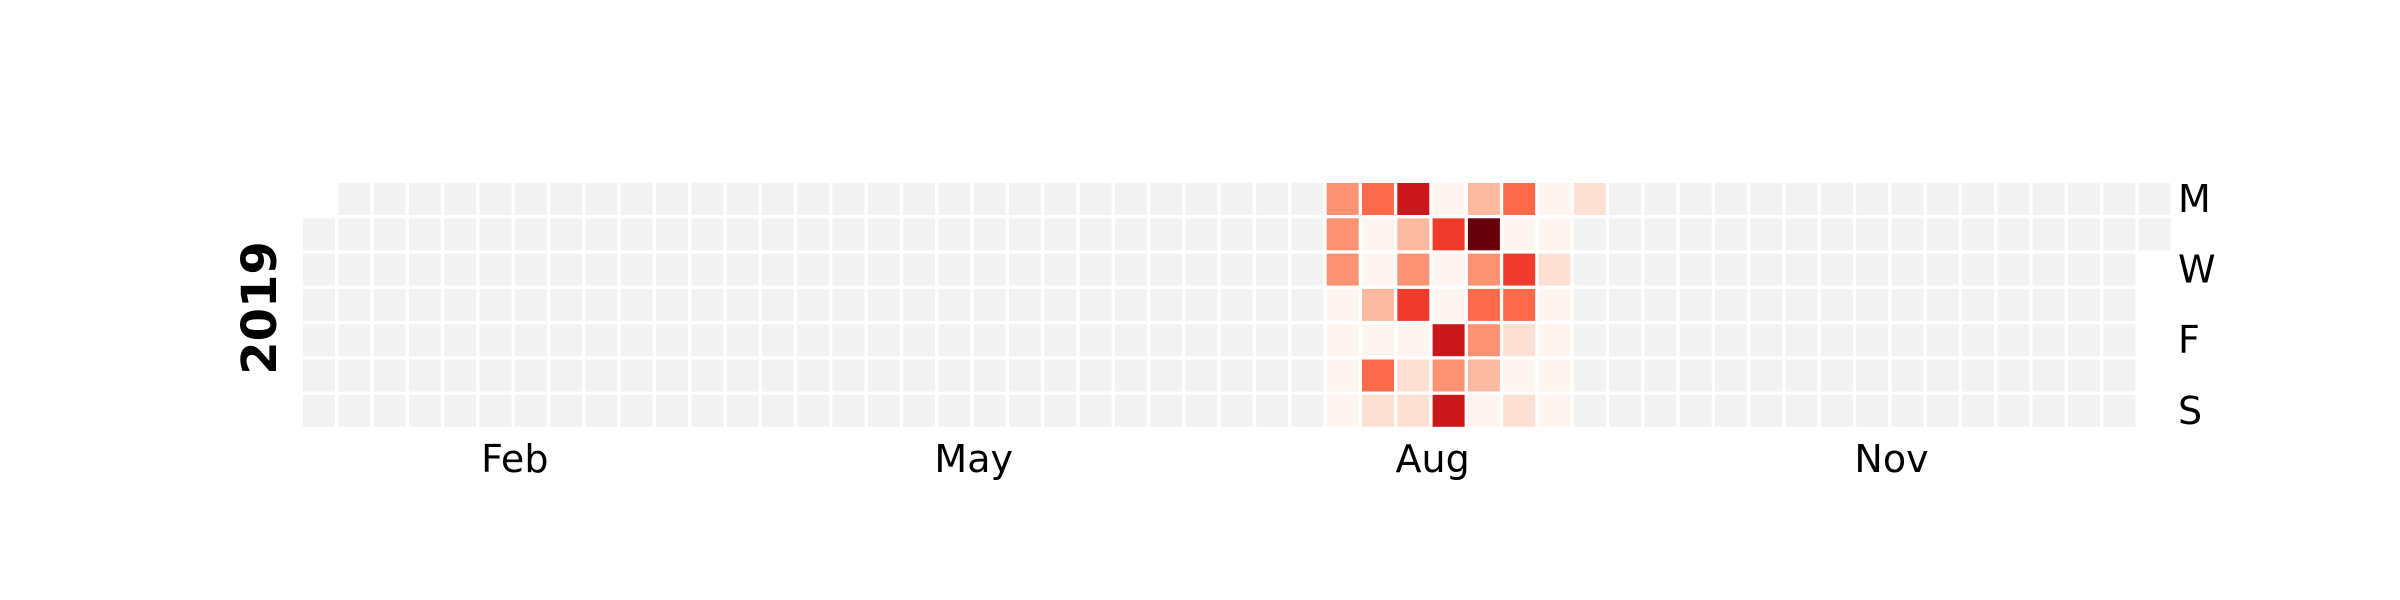  What do you see at coordinates (2190, 411) in the screenshot?
I see `day-label: S` at bounding box center [2190, 411].